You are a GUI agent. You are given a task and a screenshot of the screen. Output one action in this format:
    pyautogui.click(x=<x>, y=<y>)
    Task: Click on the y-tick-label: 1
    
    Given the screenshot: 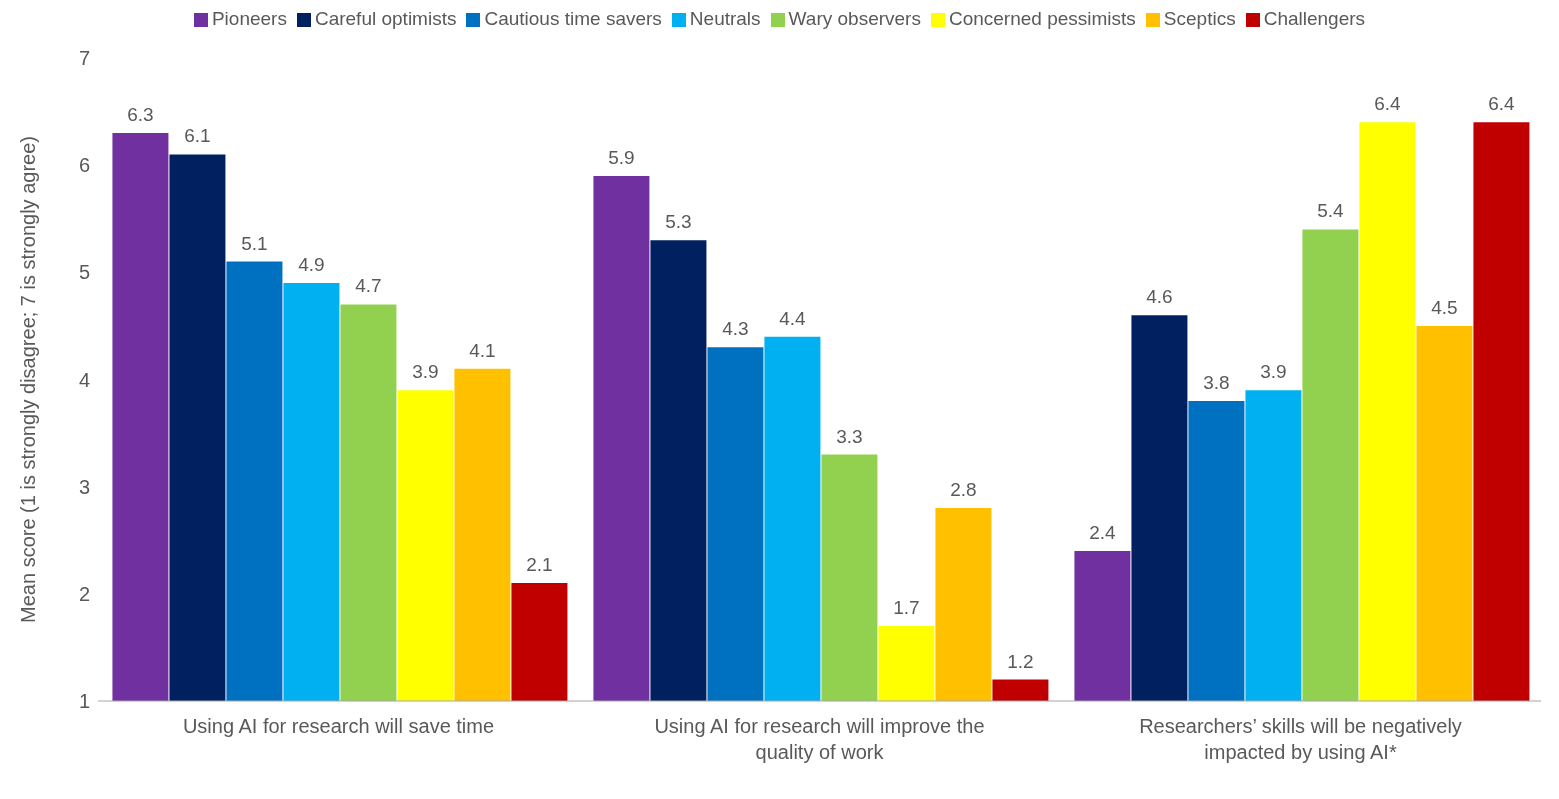 What is the action you would take?
    pyautogui.click(x=84, y=701)
    